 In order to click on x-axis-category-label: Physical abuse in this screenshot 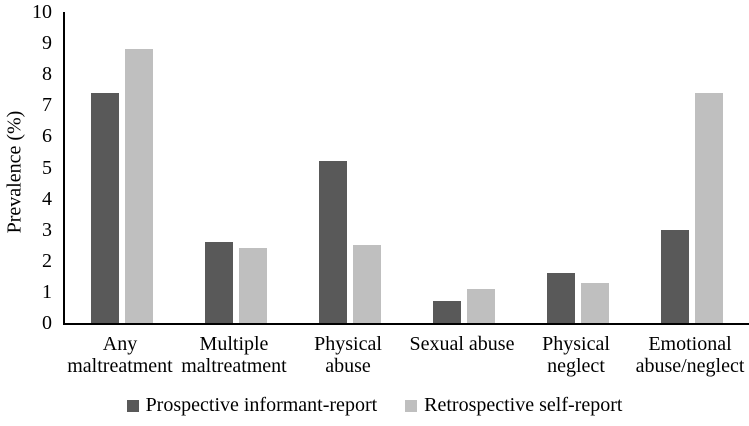, I will do `click(348, 355)`.